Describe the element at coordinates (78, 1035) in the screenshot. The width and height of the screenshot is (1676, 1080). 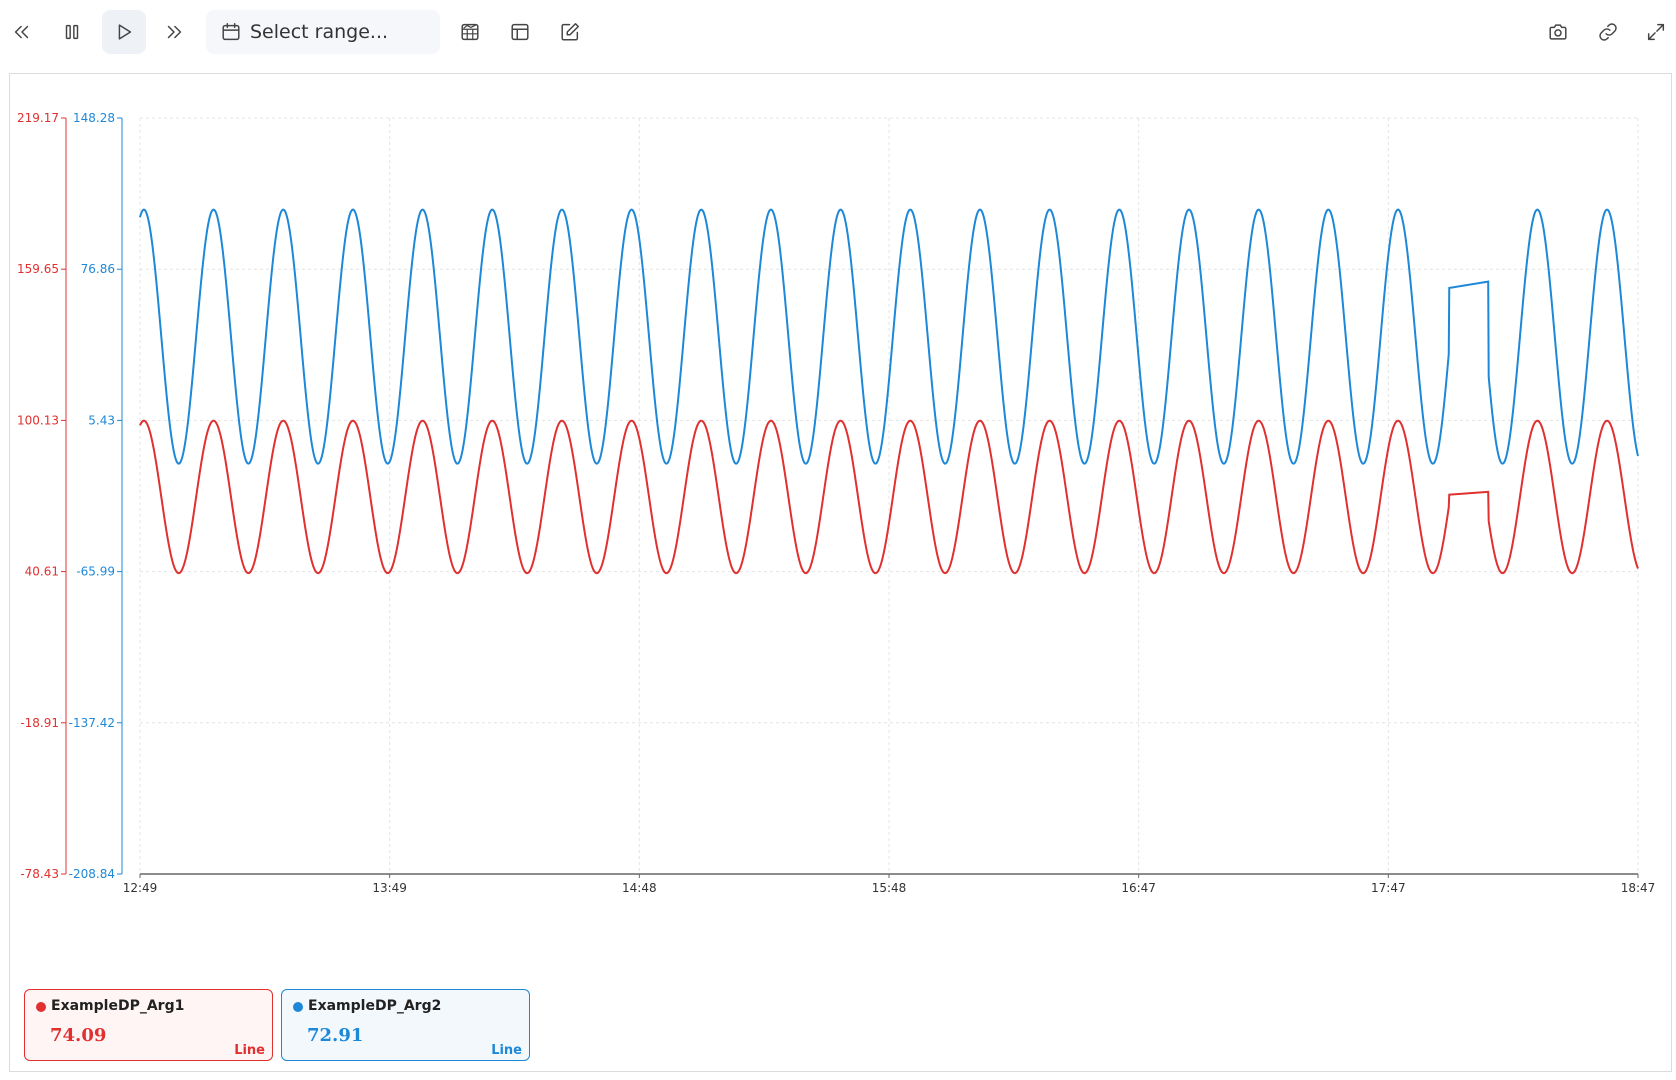
I see `series-current-value: 74.09` at that location.